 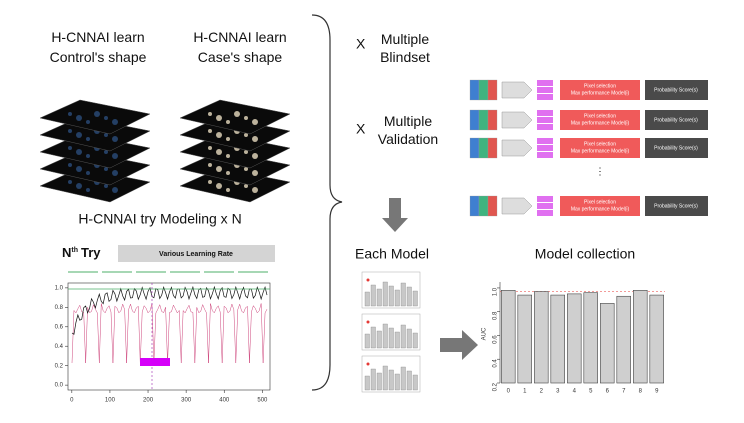 I want to click on trace, so click(x=169, y=333).